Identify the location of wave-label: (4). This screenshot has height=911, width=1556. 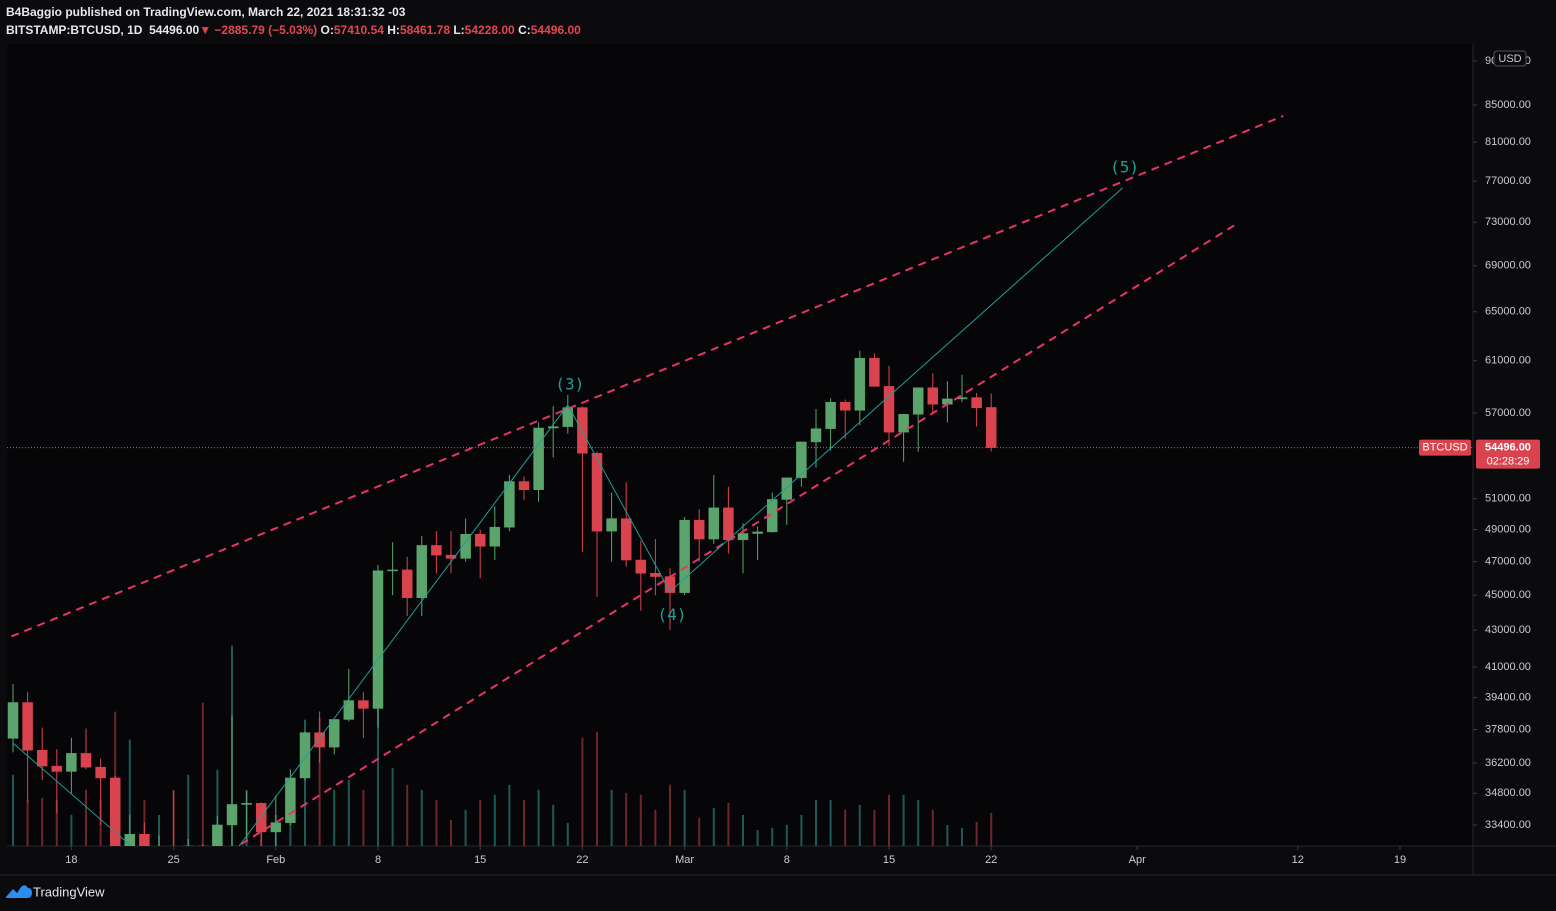
(672, 614).